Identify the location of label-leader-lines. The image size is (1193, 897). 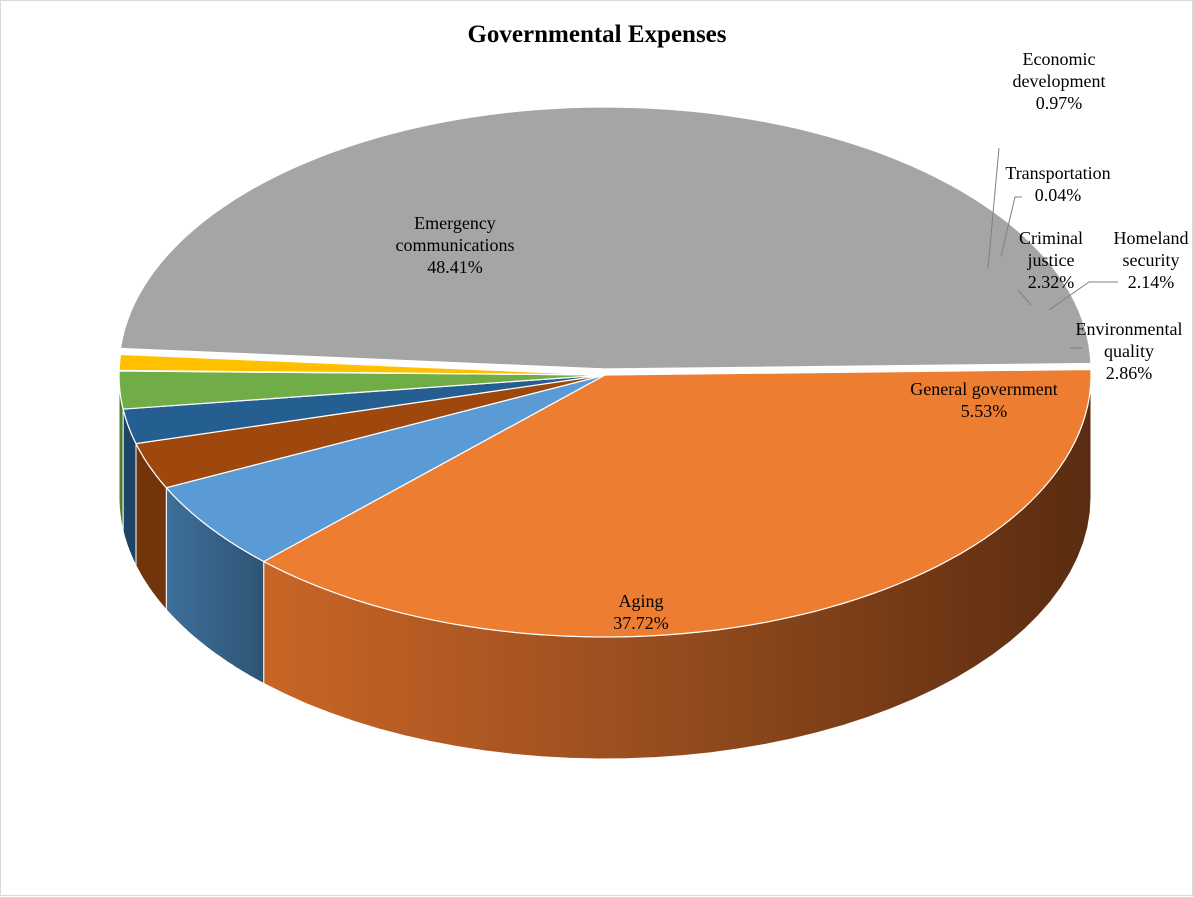
(1052, 248).